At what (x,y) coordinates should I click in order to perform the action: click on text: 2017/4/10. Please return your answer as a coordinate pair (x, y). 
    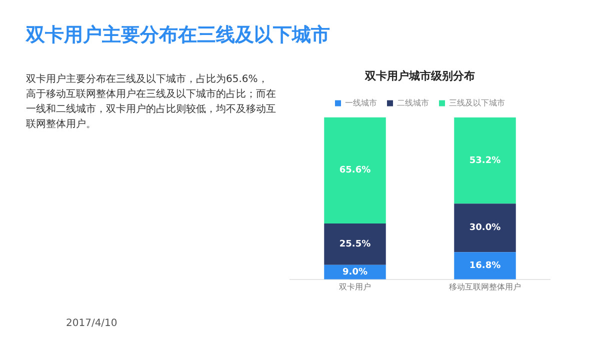
    Looking at the image, I should click on (92, 323).